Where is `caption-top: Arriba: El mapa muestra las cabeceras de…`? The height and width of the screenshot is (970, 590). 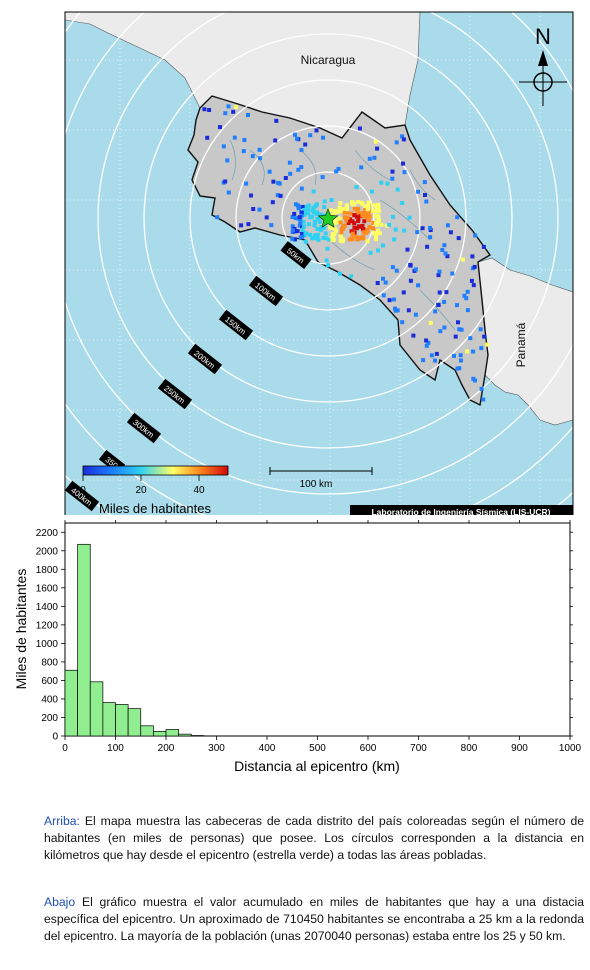 caption-top: Arriba: El mapa muestra las cabeceras de… is located at coordinates (314, 838).